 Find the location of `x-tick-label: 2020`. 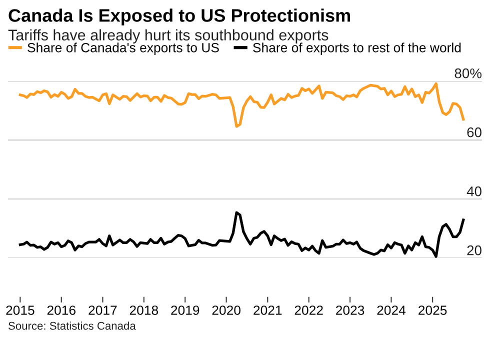

x-tick-label: 2020 is located at coordinates (226, 310).